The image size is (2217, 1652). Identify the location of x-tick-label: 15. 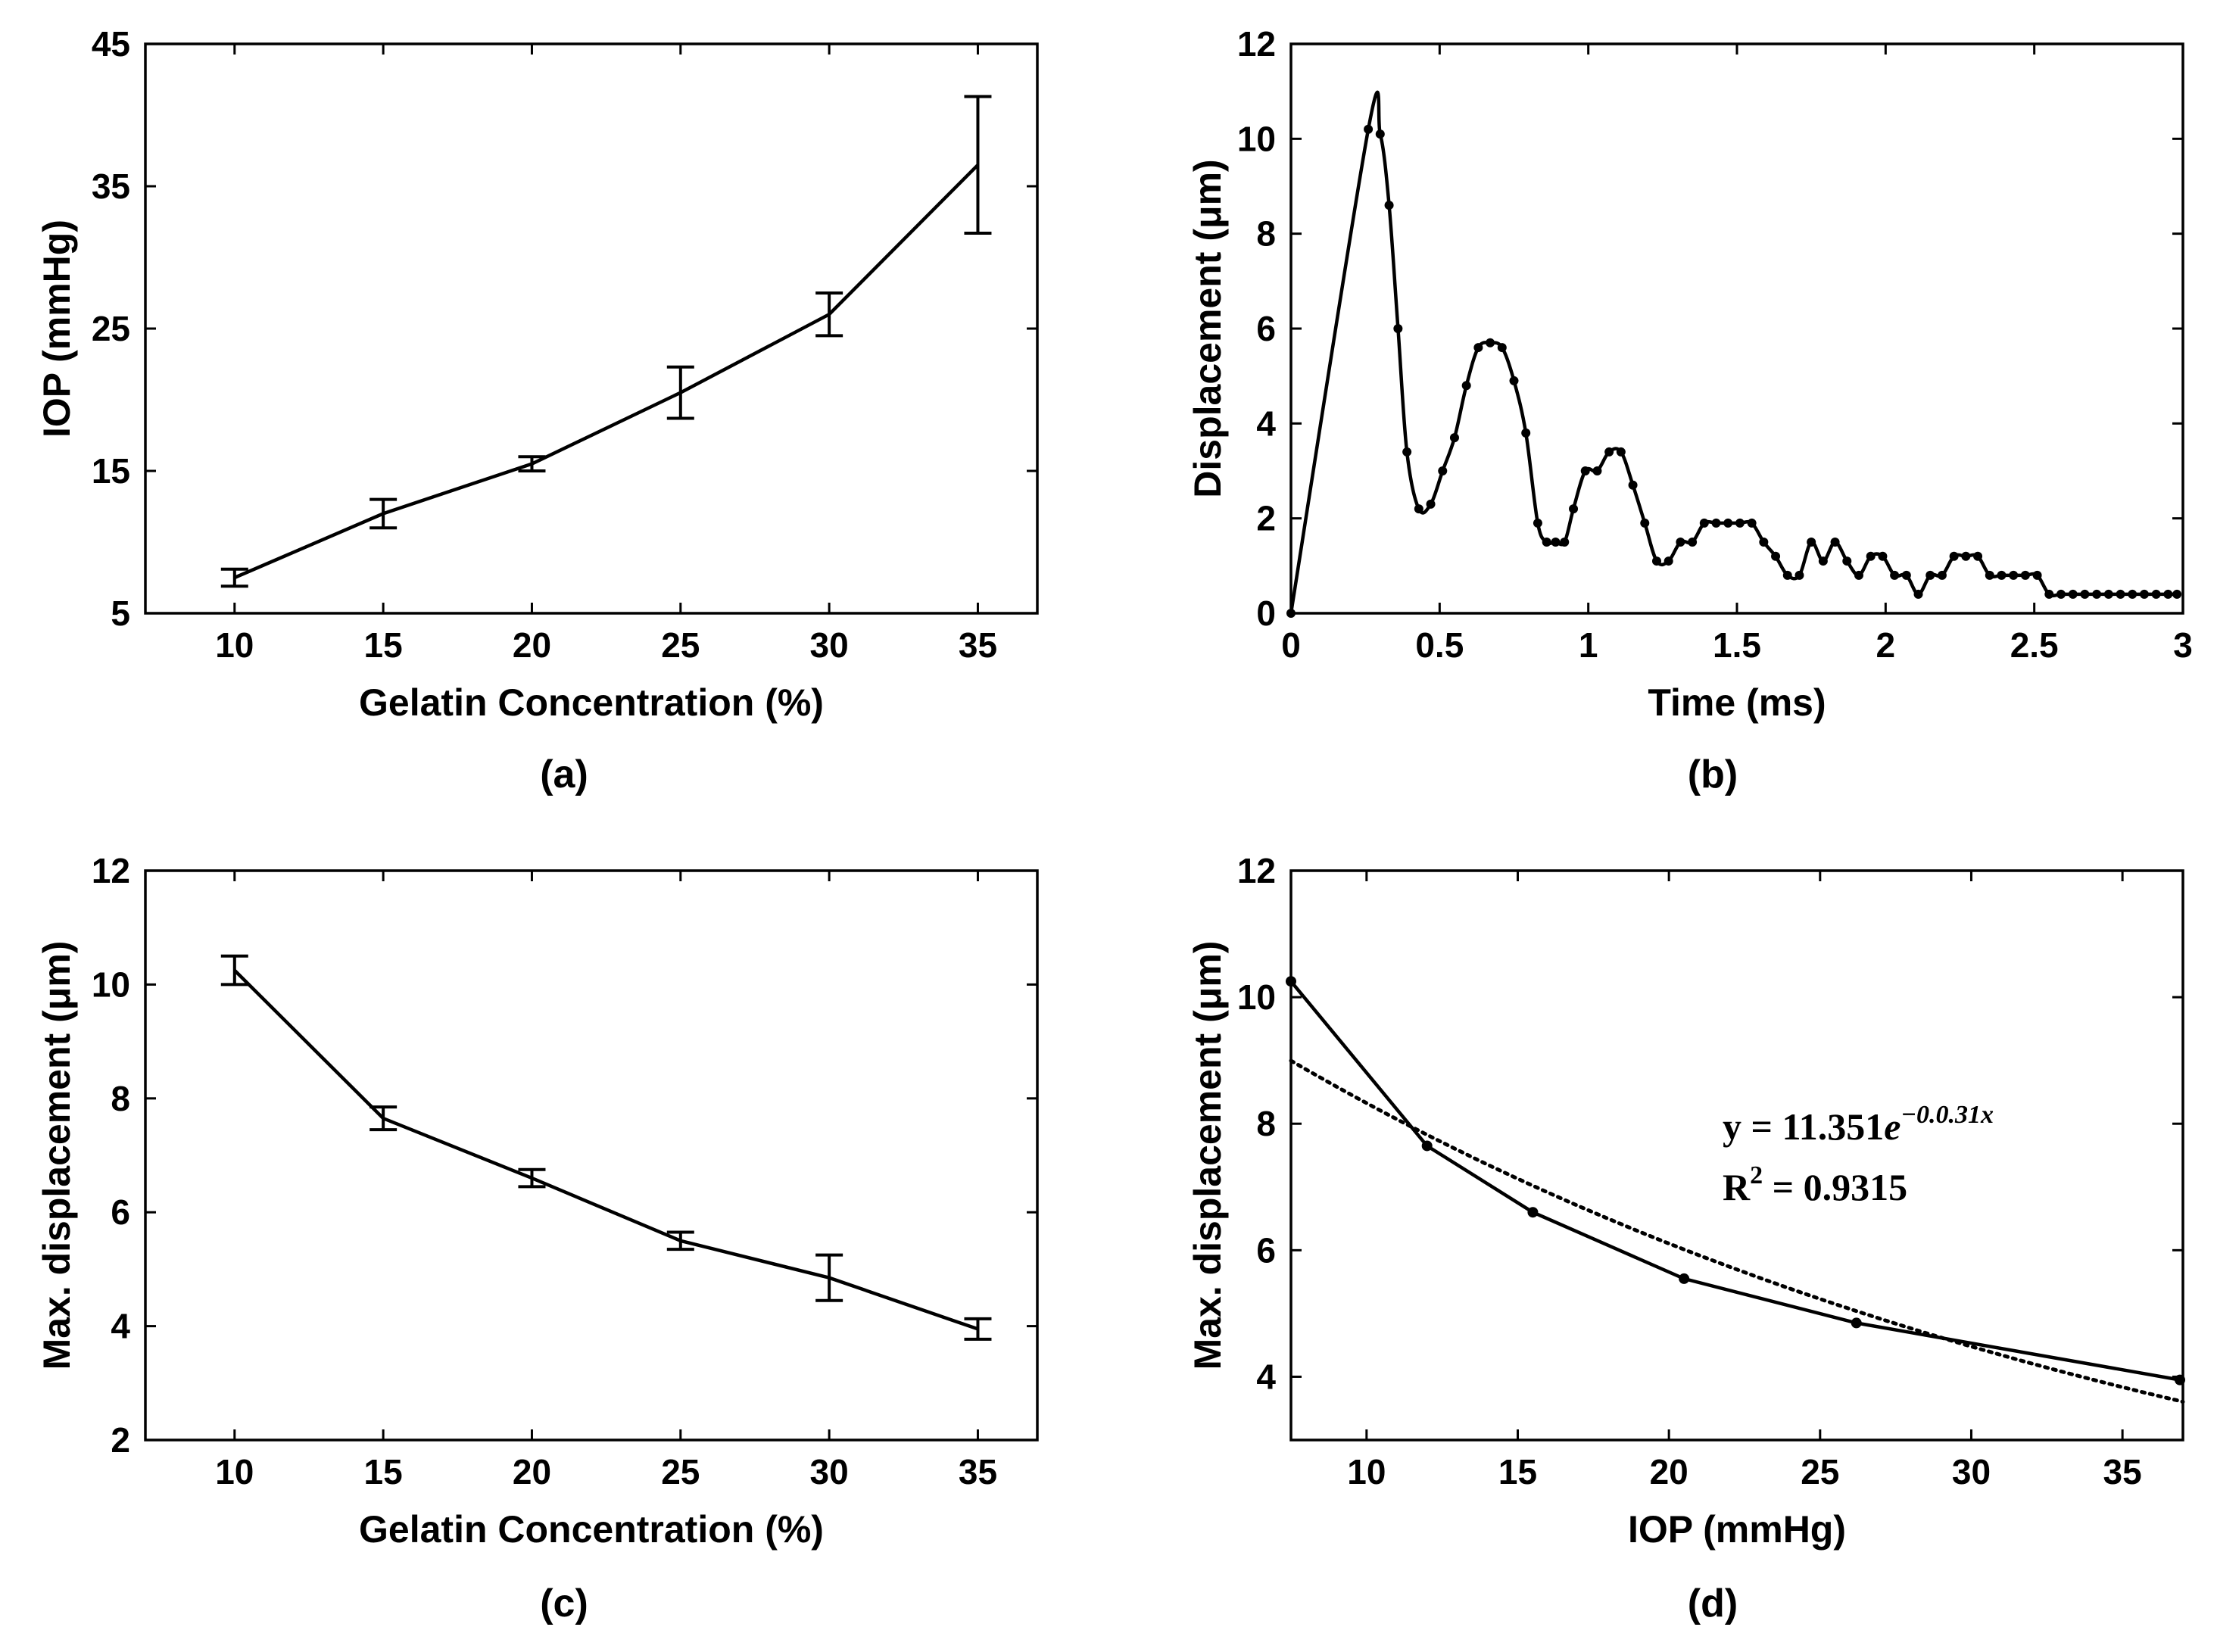
(383, 1471).